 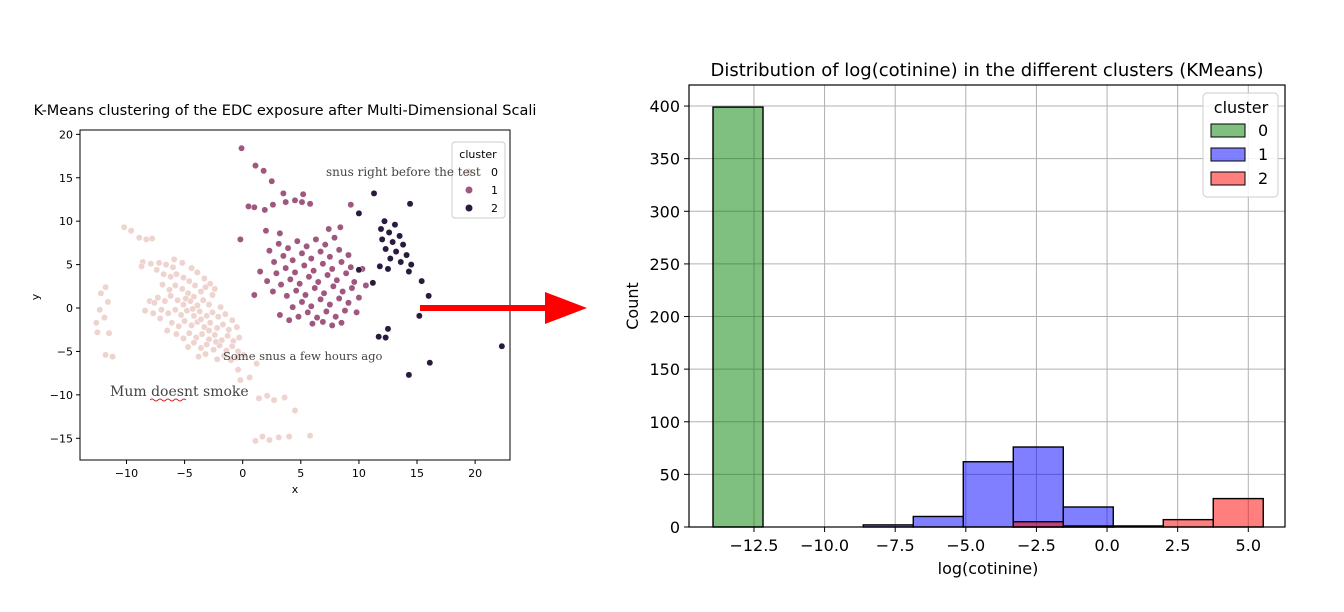 I want to click on scatter-x-tick-label: −10, so click(x=126, y=473).